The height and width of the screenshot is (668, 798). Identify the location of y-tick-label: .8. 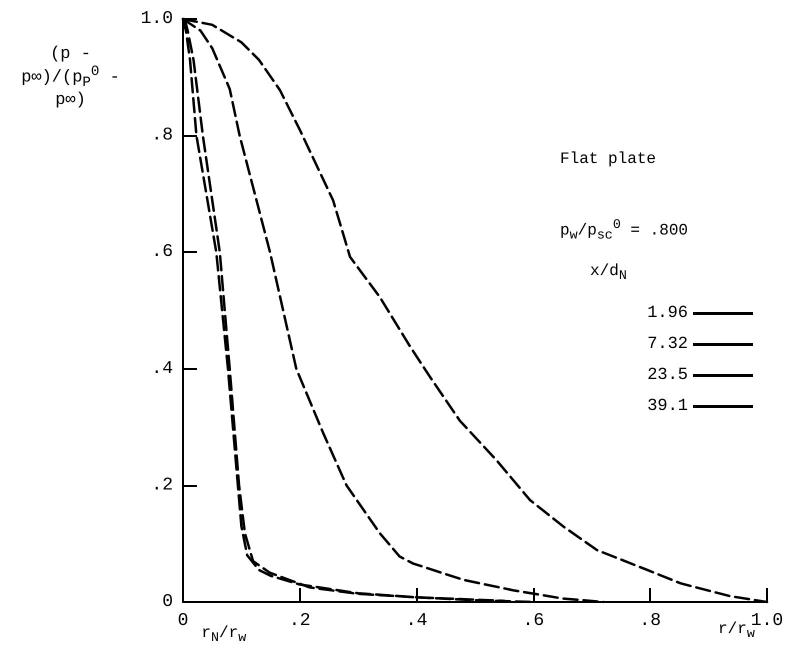
(162, 136).